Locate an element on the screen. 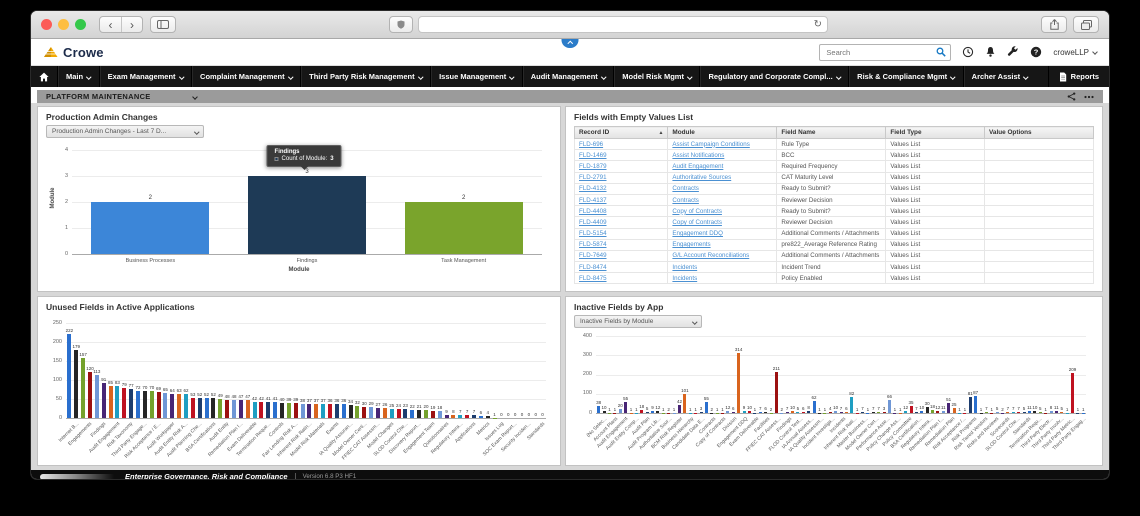 The height and width of the screenshot is (516, 1140). module-link: G/L Account Reconciliations is located at coordinates (711, 256).